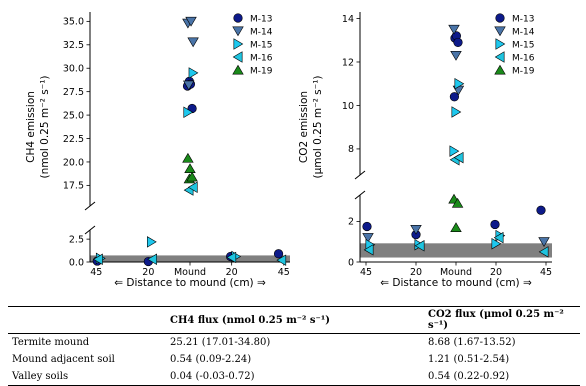 The width and height of the screenshot is (586, 386). Describe the element at coordinates (496, 320) in the screenshot. I see `table-header-co2: CO2 flux (μmol 0.25 m⁻² s⁻¹)` at that location.